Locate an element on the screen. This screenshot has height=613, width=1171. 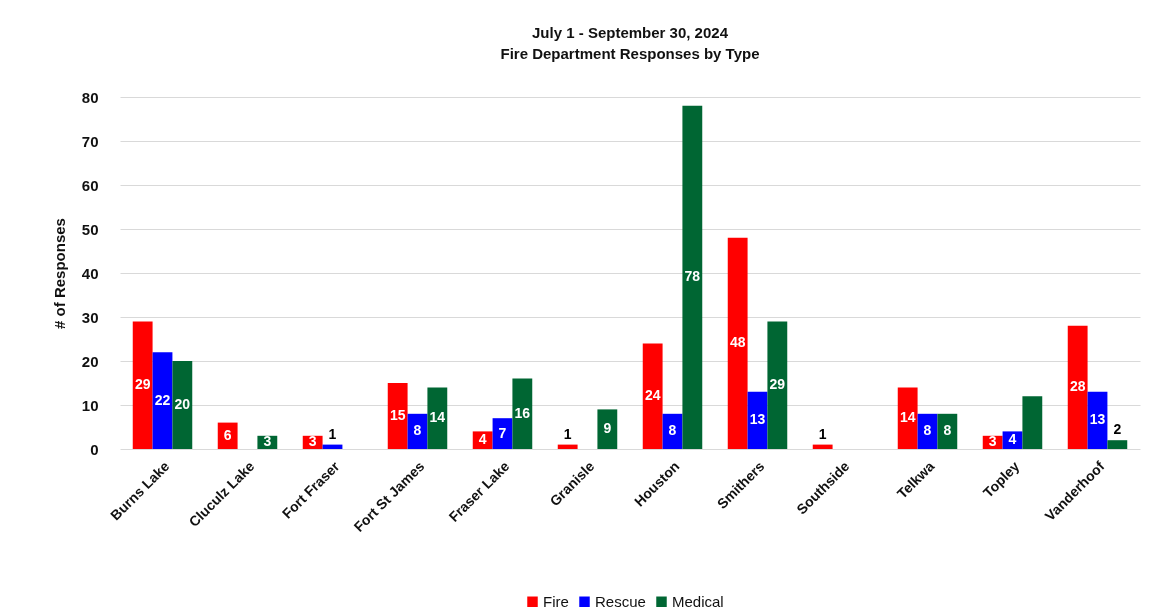
data-label: 9 is located at coordinates (607, 428).